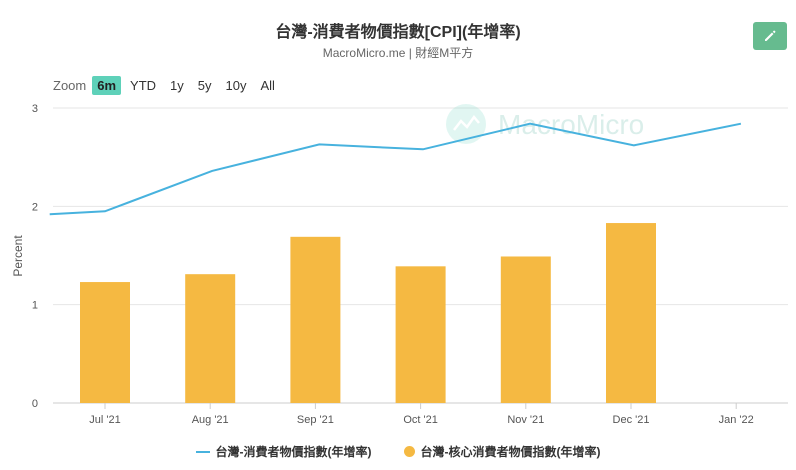 The height and width of the screenshot is (470, 796). What do you see at coordinates (204, 85) in the screenshot?
I see `zoom-5y-button: 5y` at bounding box center [204, 85].